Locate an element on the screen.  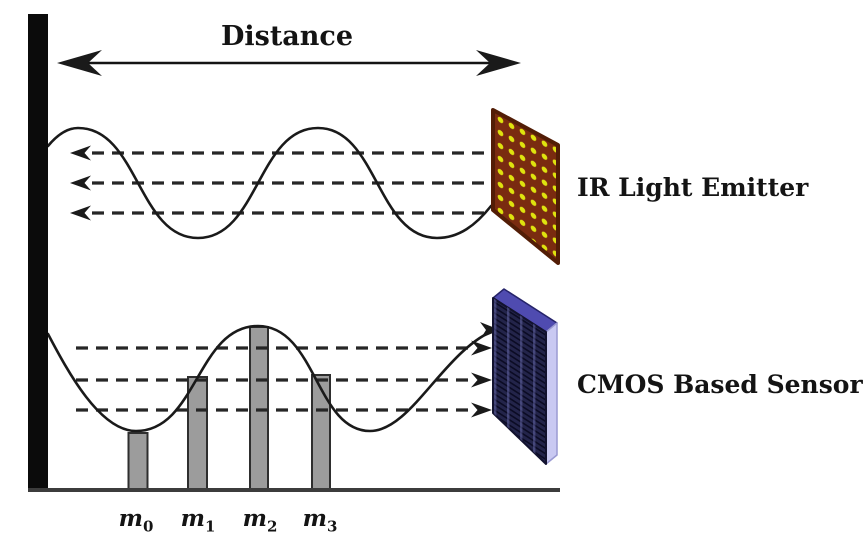
sample-label-m3: m3 is located at coordinates (320, 520).